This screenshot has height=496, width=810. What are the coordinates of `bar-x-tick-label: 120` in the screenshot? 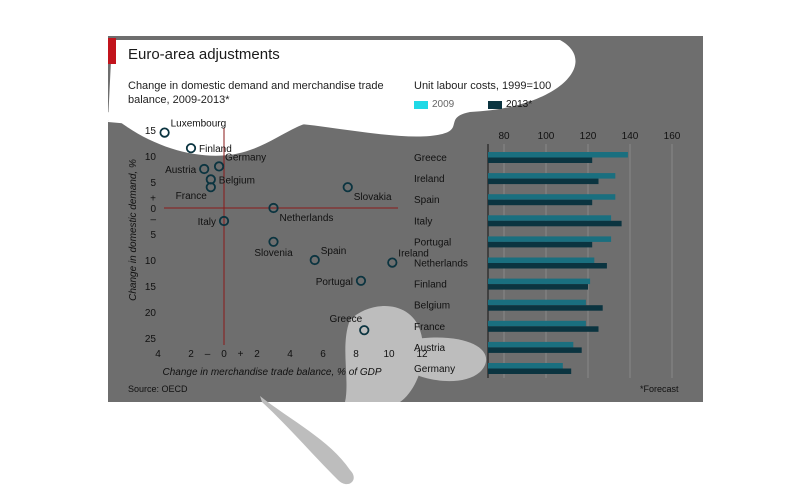 It's located at (588, 136).